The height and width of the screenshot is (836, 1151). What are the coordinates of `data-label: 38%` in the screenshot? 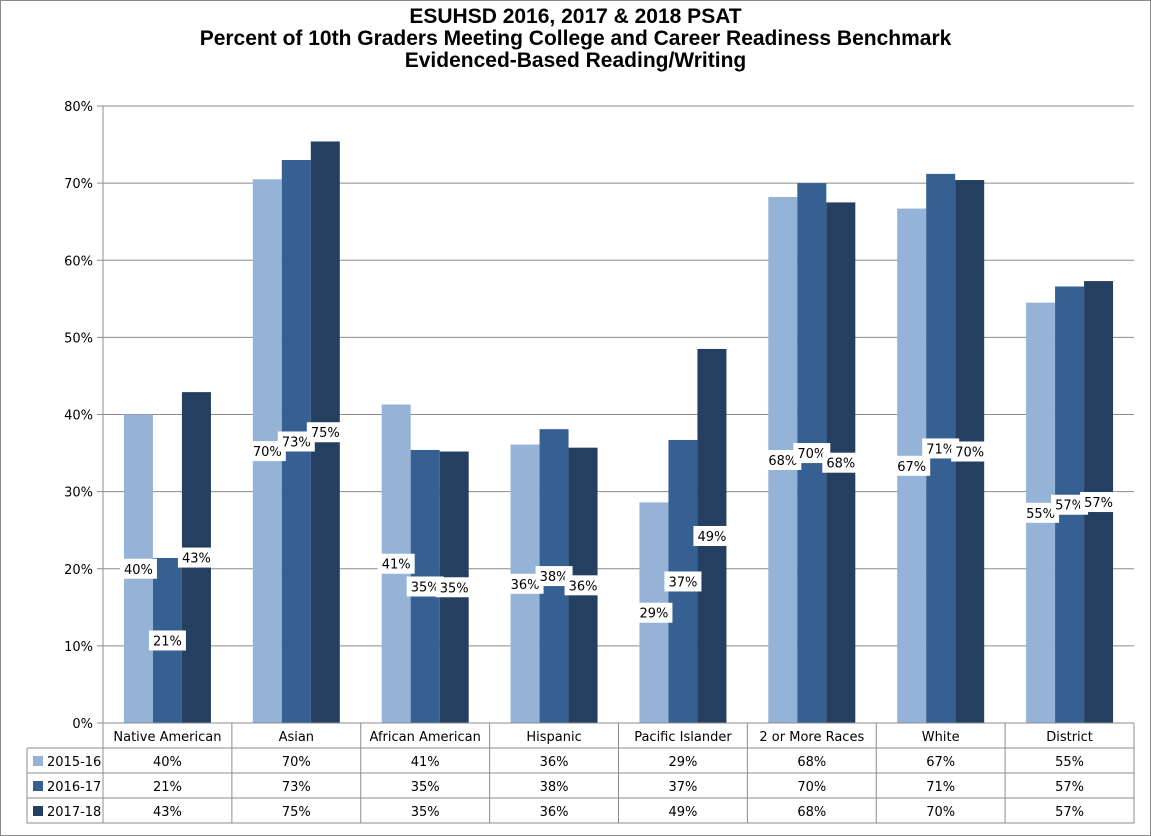 It's located at (554, 577).